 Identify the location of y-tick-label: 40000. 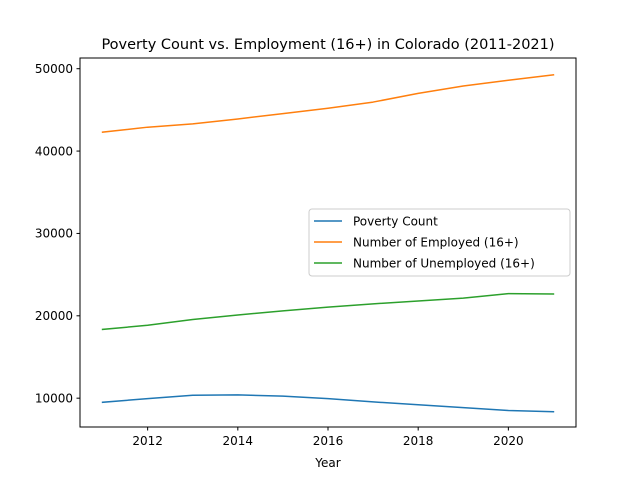
(54, 151).